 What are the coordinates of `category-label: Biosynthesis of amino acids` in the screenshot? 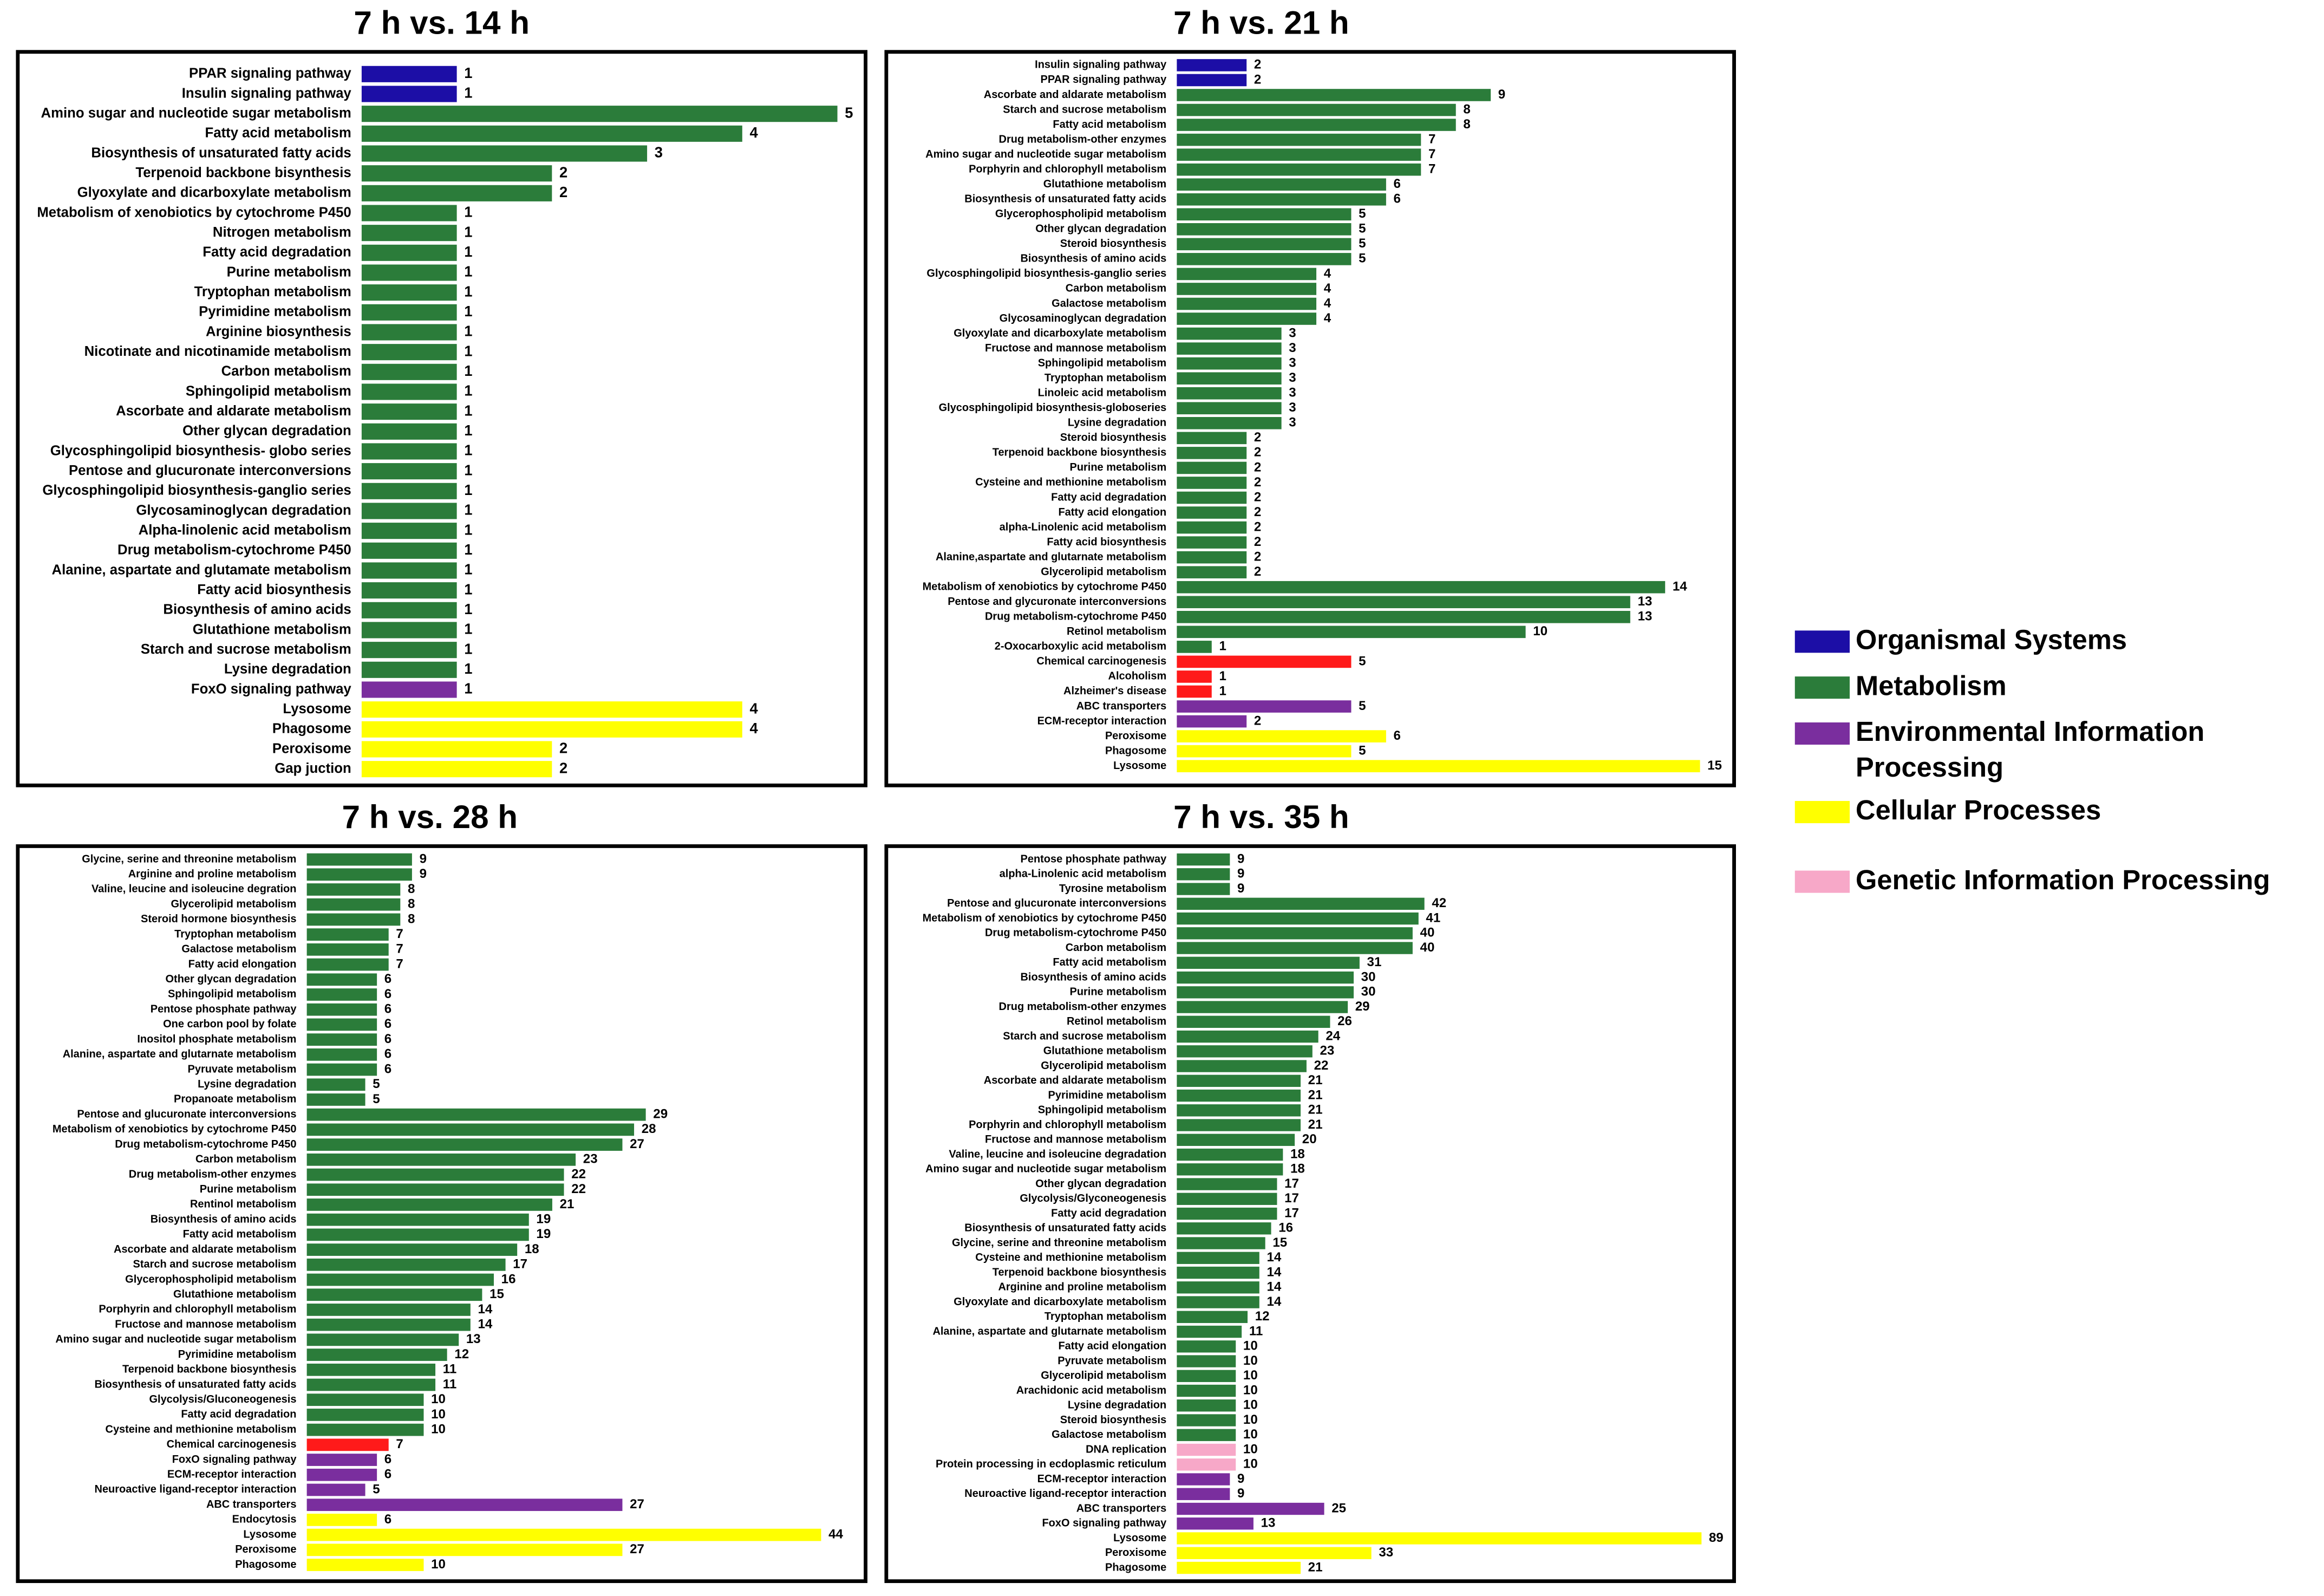 It's located at (1094, 977).